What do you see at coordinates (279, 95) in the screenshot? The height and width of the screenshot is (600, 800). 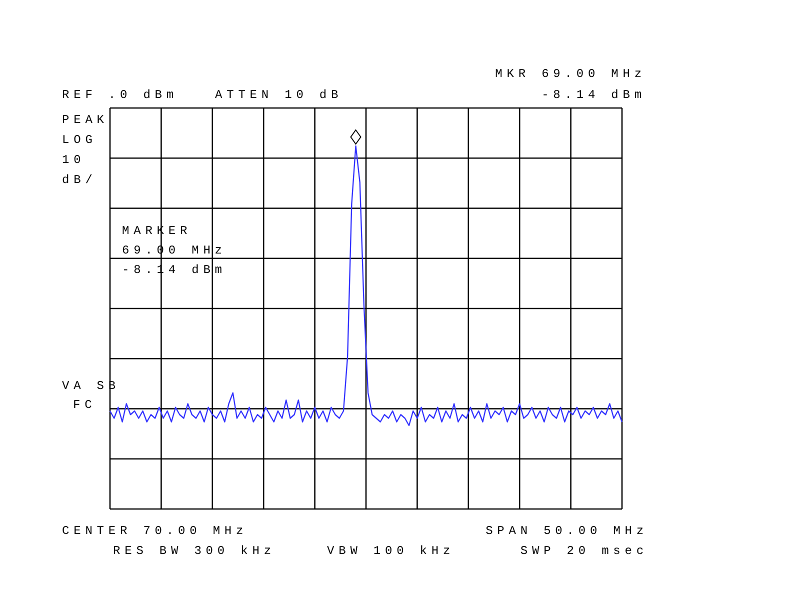 I see `text: ATTEN 10 dB` at bounding box center [279, 95].